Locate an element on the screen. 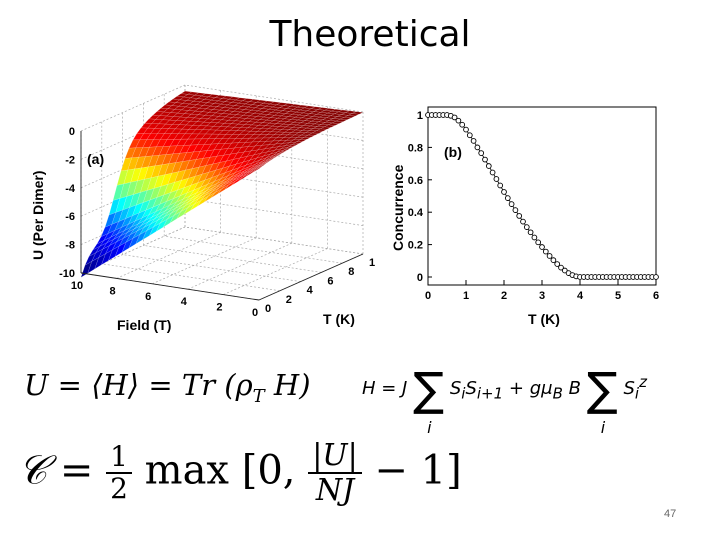 This screenshot has width=720, height=540. temp-tick-label: 6 is located at coordinates (330, 281).